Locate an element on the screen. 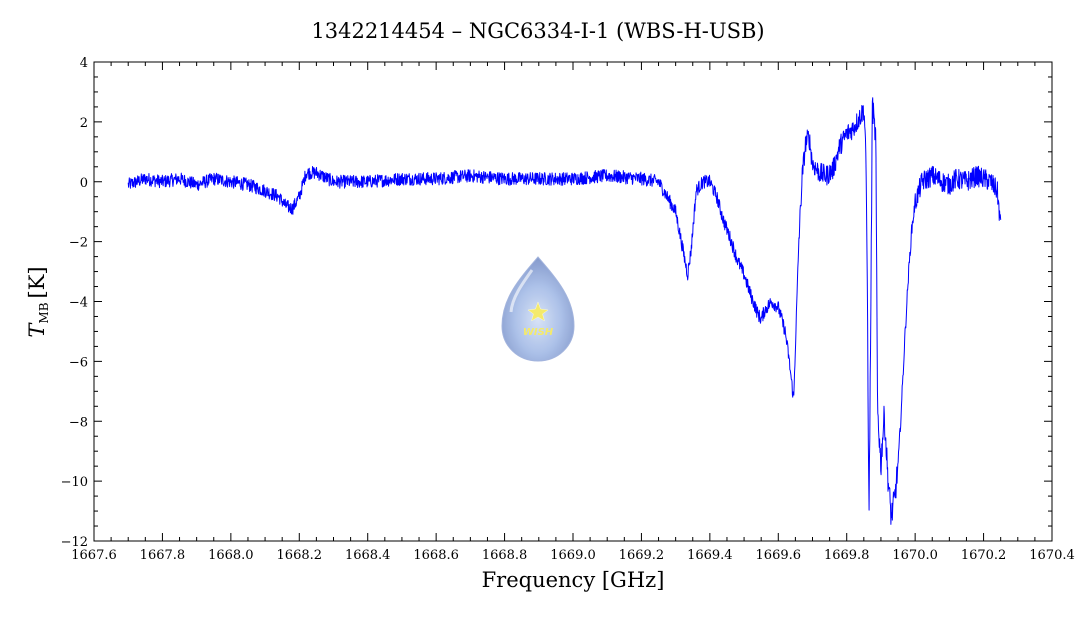 This screenshot has height=618, width=1076. svg-text:TMB[K]: TMB [K] is located at coordinates (38, 301).